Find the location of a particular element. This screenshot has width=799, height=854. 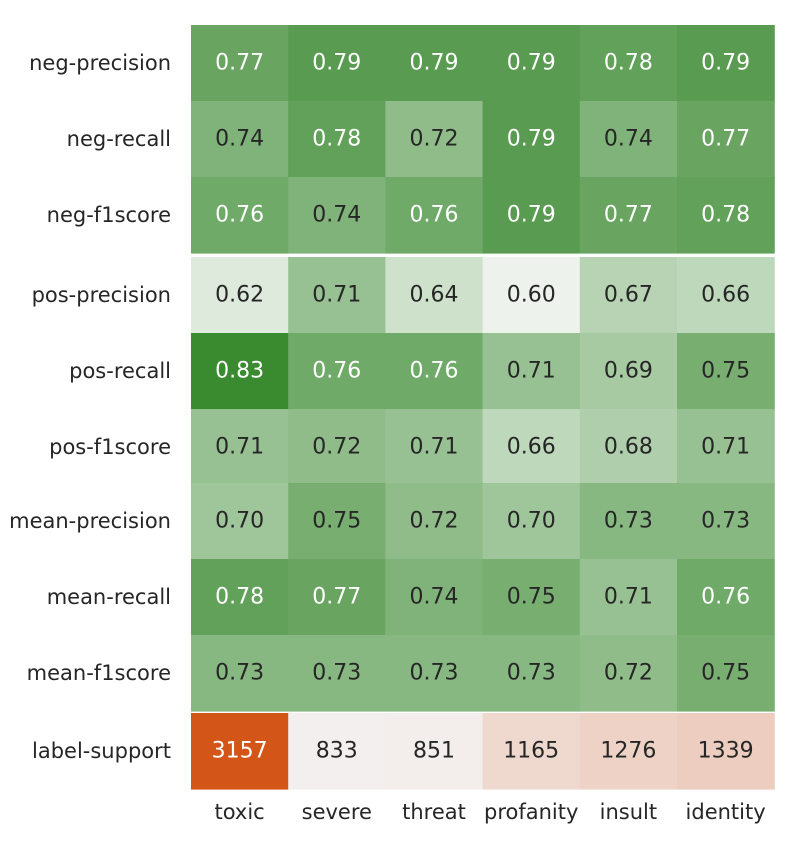

cell-value-label-mean-f1score-severe: 0.73 is located at coordinates (336, 673).